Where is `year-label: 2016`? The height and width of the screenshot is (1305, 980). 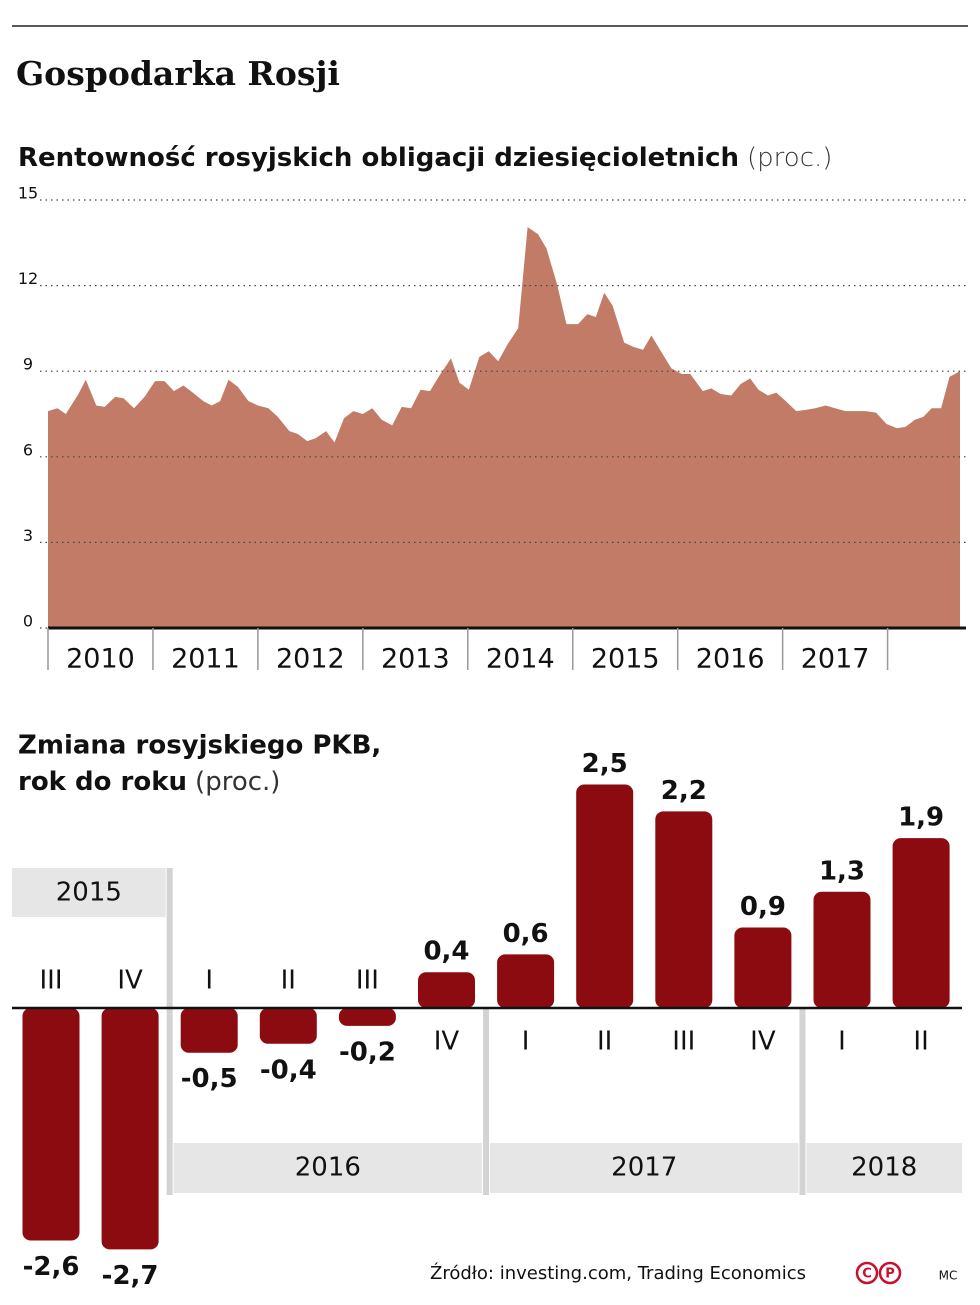
year-label: 2016 is located at coordinates (328, 1168).